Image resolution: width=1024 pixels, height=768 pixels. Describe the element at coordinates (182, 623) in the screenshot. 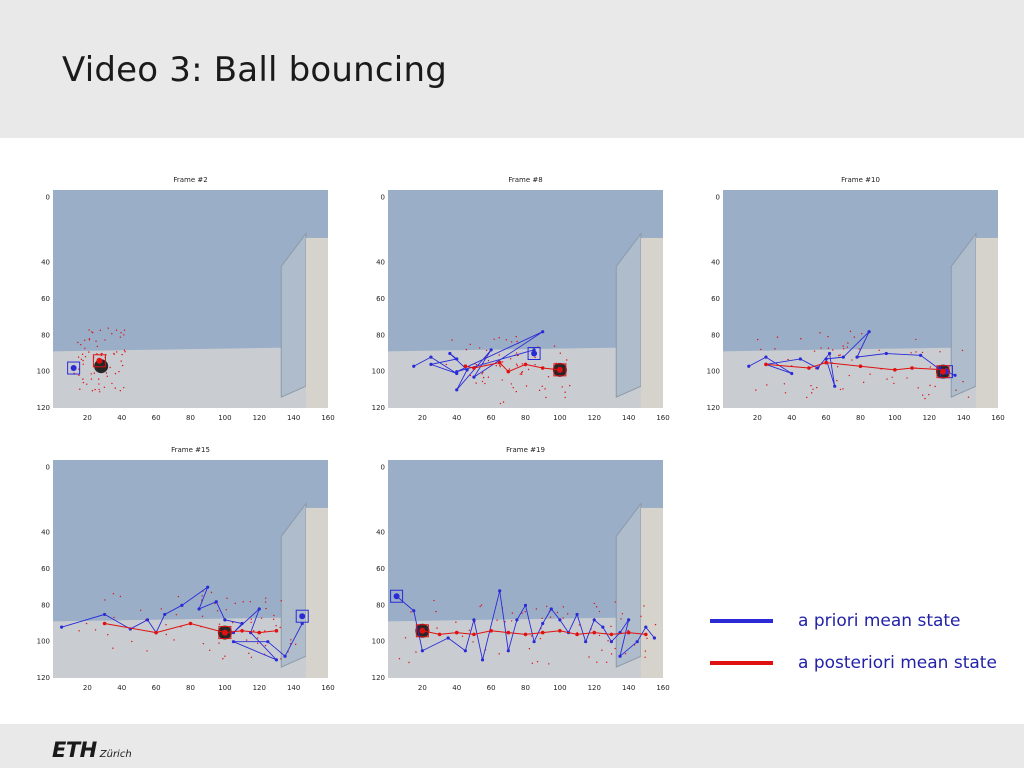

I see `prior-mean-path` at that location.